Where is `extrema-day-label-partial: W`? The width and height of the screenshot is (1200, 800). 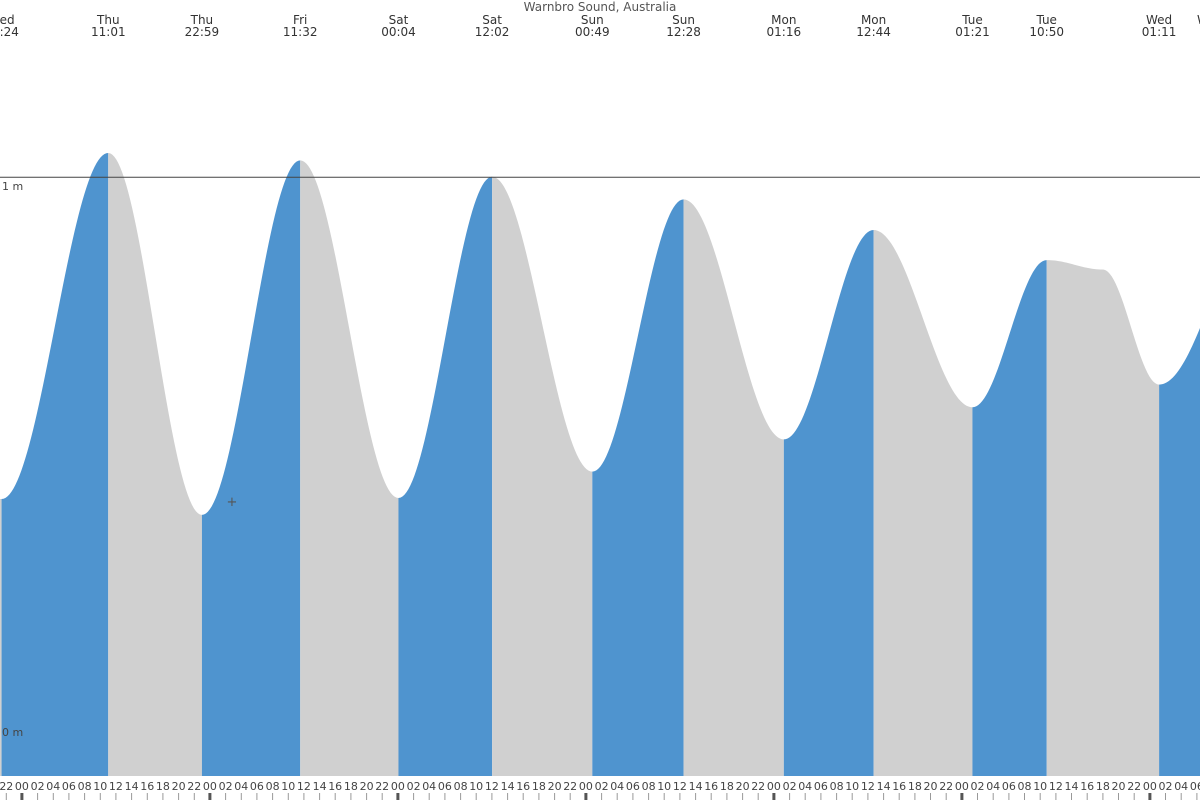 extrema-day-label-partial: W is located at coordinates (1198, 20).